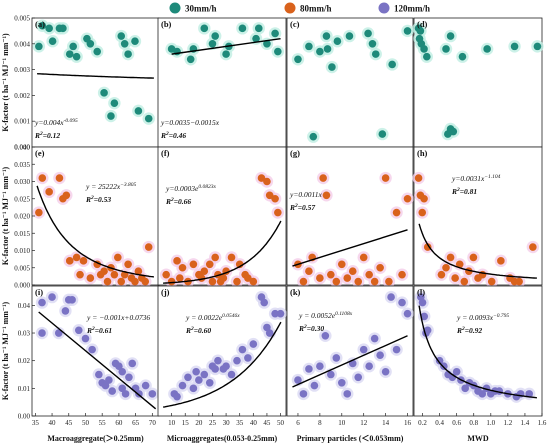  Describe the element at coordinates (119, 423) in the screenshot. I see `x-tick-label: 60` at that location.